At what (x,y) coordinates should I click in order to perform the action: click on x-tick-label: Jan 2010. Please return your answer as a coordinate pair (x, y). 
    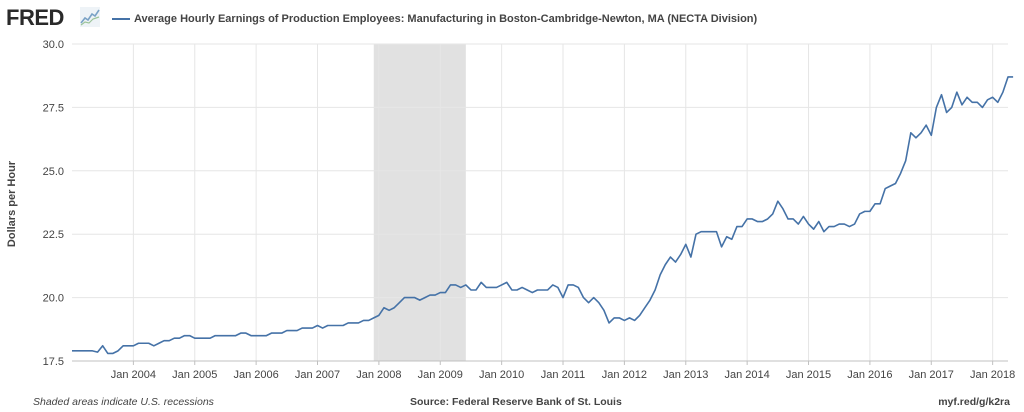
    Looking at the image, I should click on (501, 375).